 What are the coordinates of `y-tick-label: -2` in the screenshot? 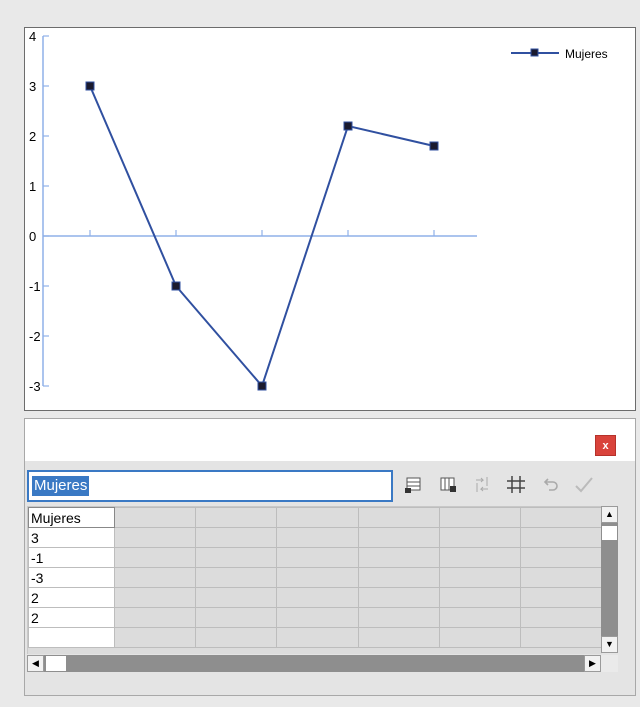 It's located at (35, 336).